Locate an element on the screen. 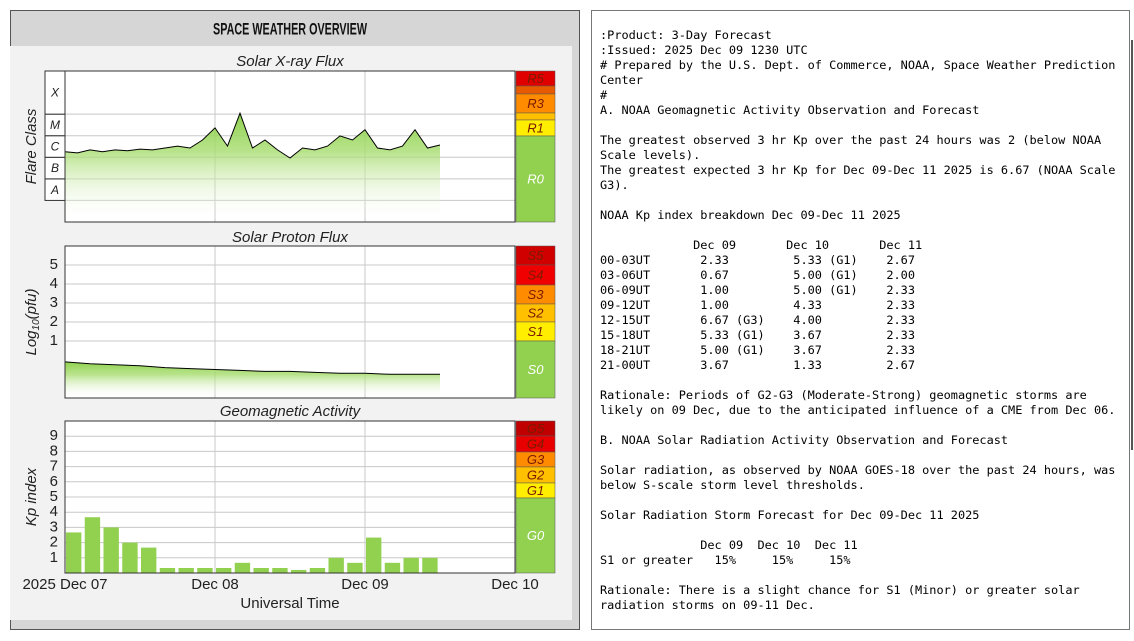  text-line: 09-12UT 1.00 4.33 2.33 is located at coordinates (757, 305).